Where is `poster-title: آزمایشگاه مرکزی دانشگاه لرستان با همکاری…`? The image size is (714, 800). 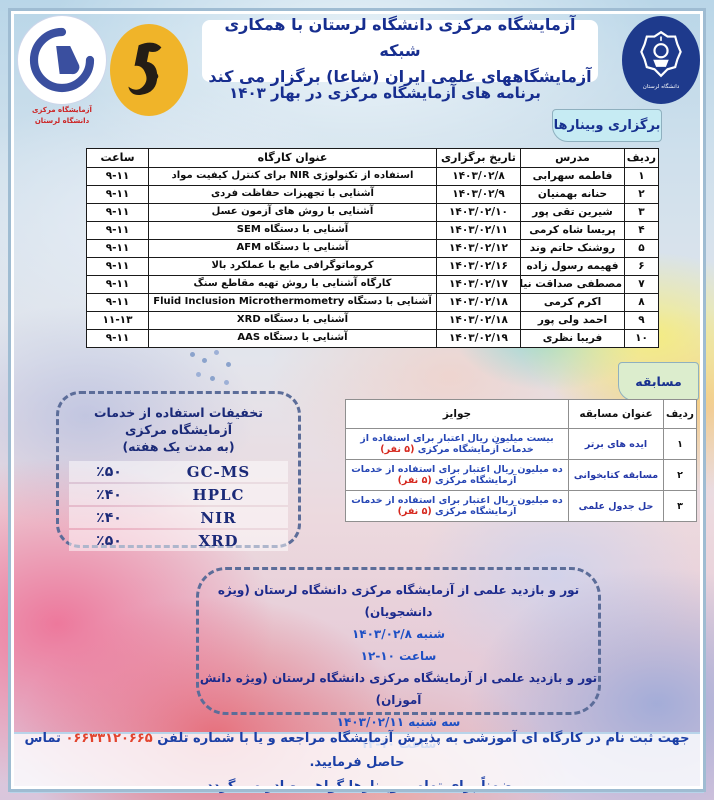
poster-title: آزمایشگاه مرکزی دانشگاه لرستان با همکاری… is located at coordinates (400, 50).